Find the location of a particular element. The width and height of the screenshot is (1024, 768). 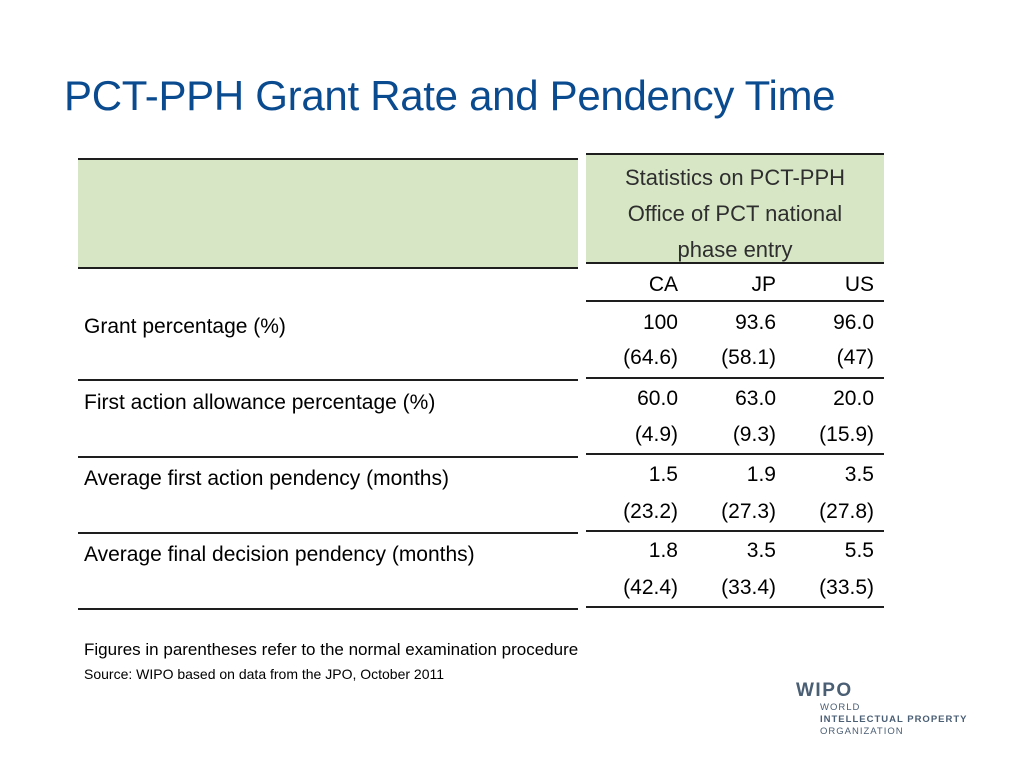

row-label-grant-percentage: Grant percentage (%) is located at coordinates (185, 326).